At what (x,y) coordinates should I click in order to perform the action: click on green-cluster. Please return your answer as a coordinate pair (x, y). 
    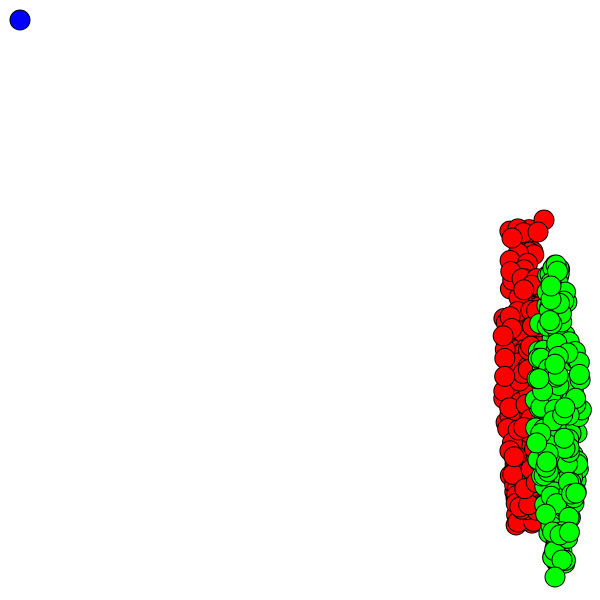
    Looking at the image, I should click on (558, 421).